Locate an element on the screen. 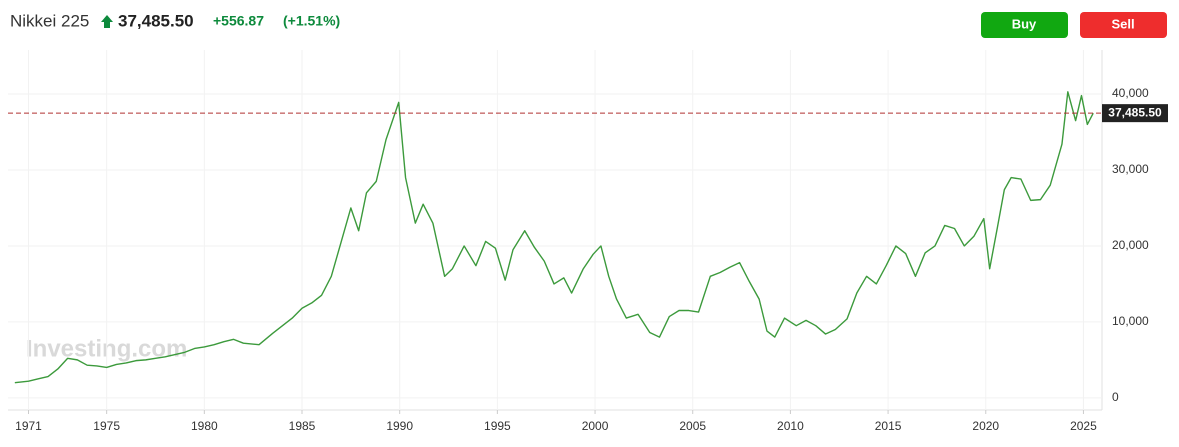 The height and width of the screenshot is (447, 1179). x-tick-label: 2025 is located at coordinates (1083, 426).